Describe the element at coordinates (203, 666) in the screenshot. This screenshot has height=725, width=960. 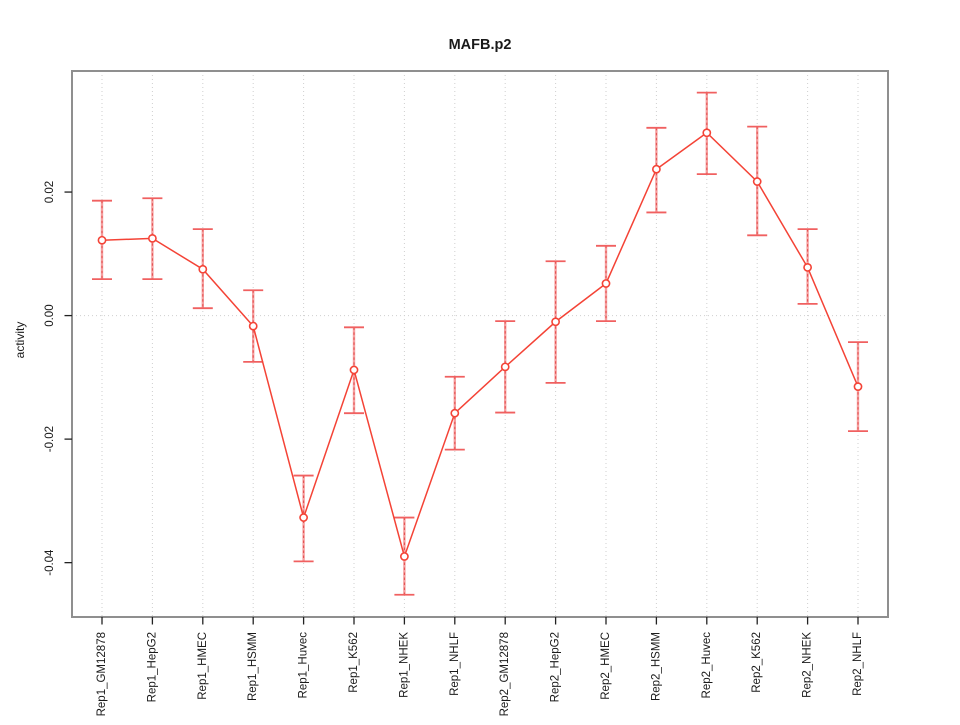
I see `x-tick-label: Rep1_HMEC` at that location.